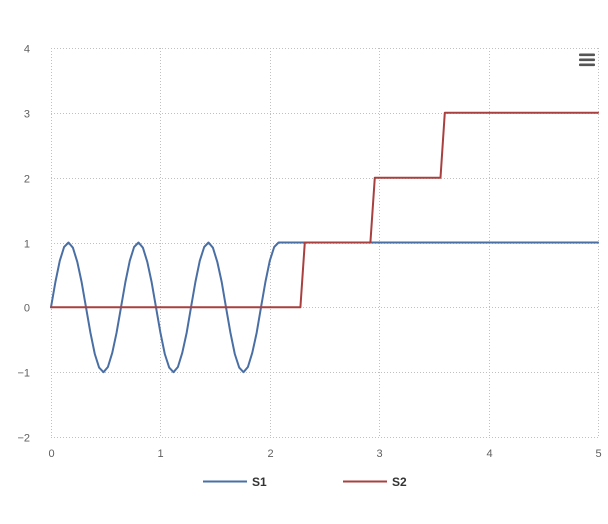 The width and height of the screenshot is (608, 524). What do you see at coordinates (598, 454) in the screenshot?
I see `x-tick-label: 5` at bounding box center [598, 454].